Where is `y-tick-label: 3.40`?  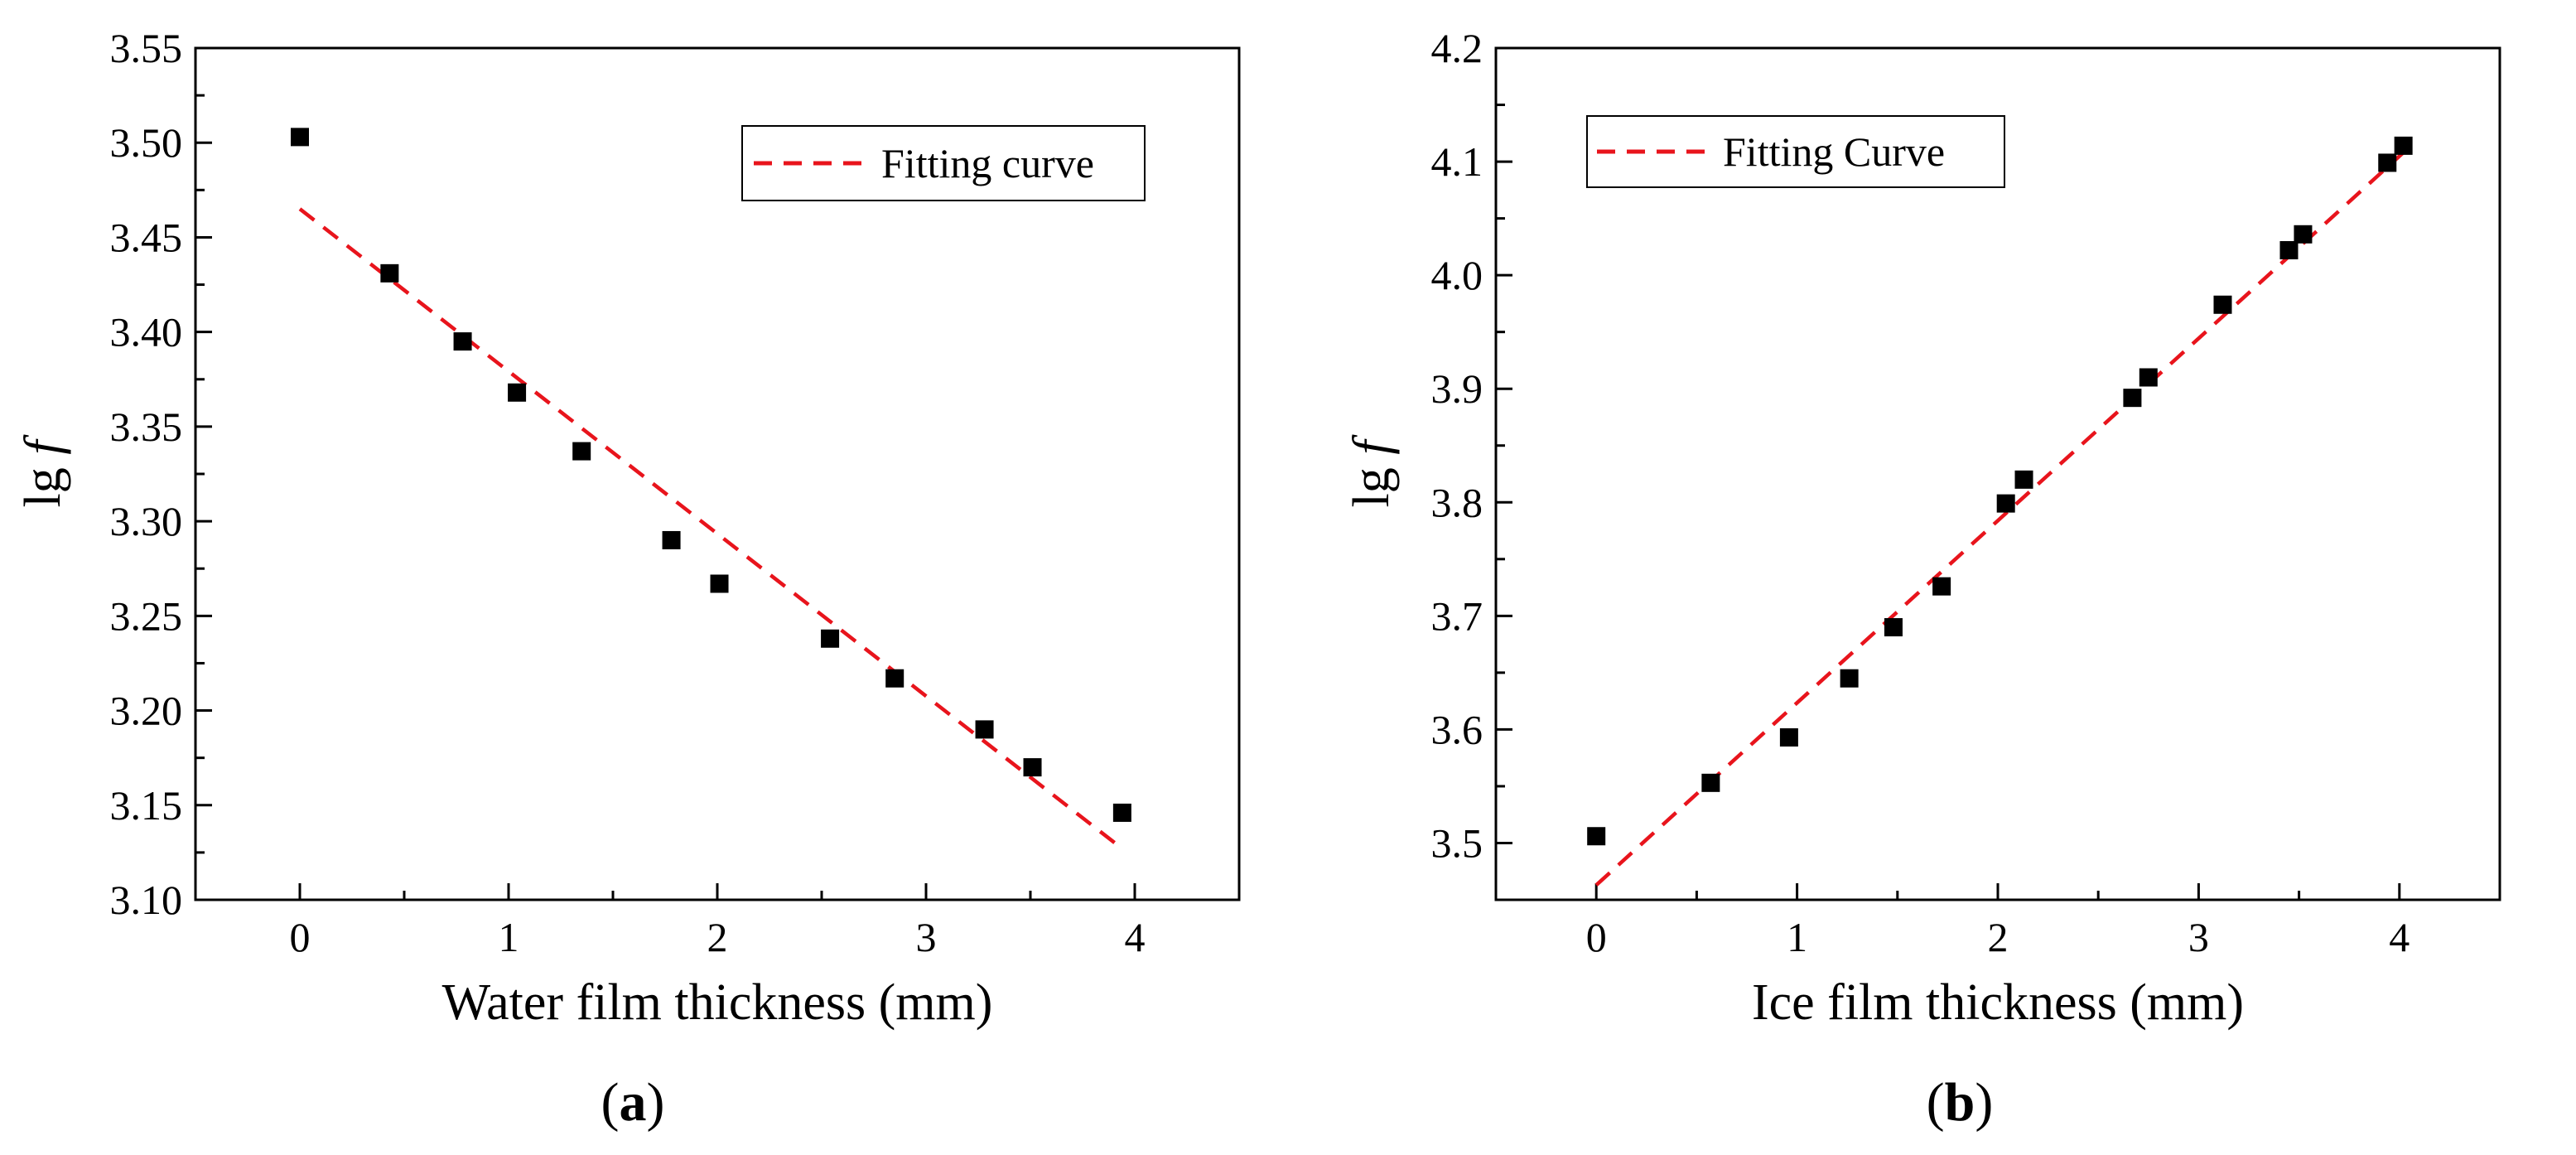 y-tick-label: 3.40 is located at coordinates (146, 332).